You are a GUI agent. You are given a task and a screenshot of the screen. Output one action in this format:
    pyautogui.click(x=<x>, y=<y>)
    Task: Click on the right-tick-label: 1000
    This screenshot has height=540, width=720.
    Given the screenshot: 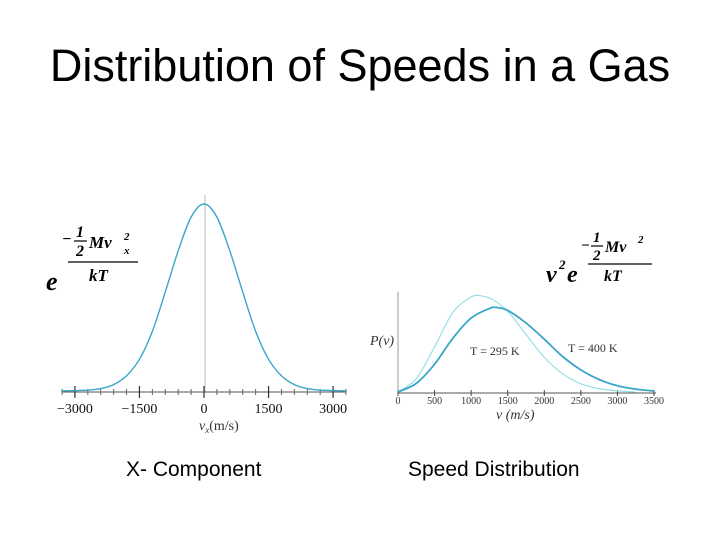 What is the action you would take?
    pyautogui.click(x=471, y=401)
    